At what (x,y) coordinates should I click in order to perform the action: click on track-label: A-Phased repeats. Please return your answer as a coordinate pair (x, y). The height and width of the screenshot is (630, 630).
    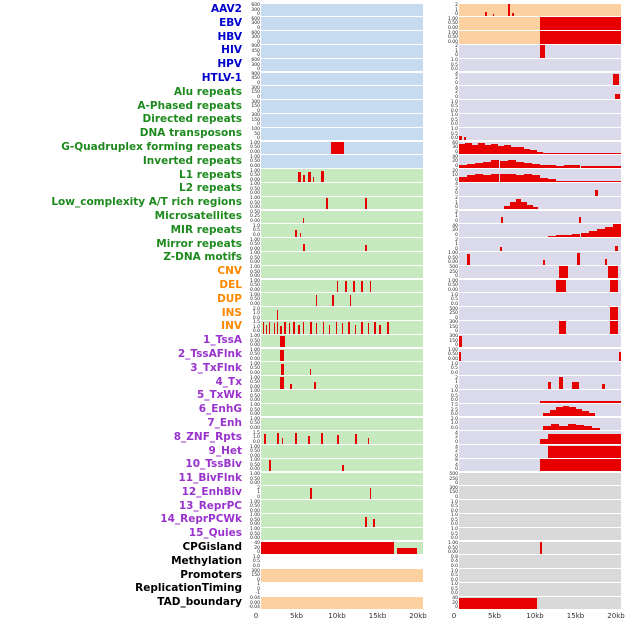
    Looking at the image, I should click on (189, 105).